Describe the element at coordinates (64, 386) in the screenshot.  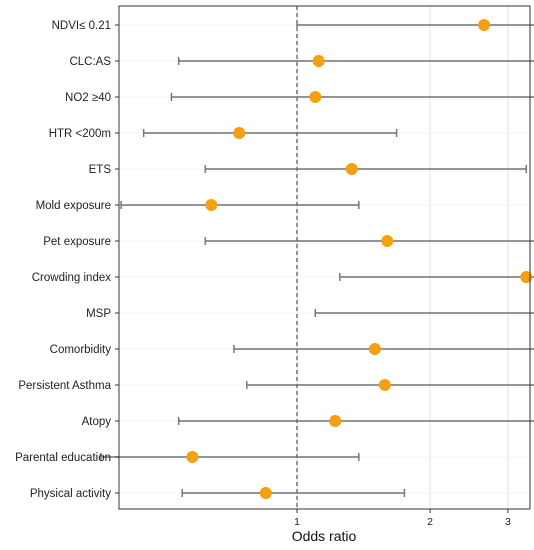
I see `y-tick-label: Persistent Asthma` at that location.